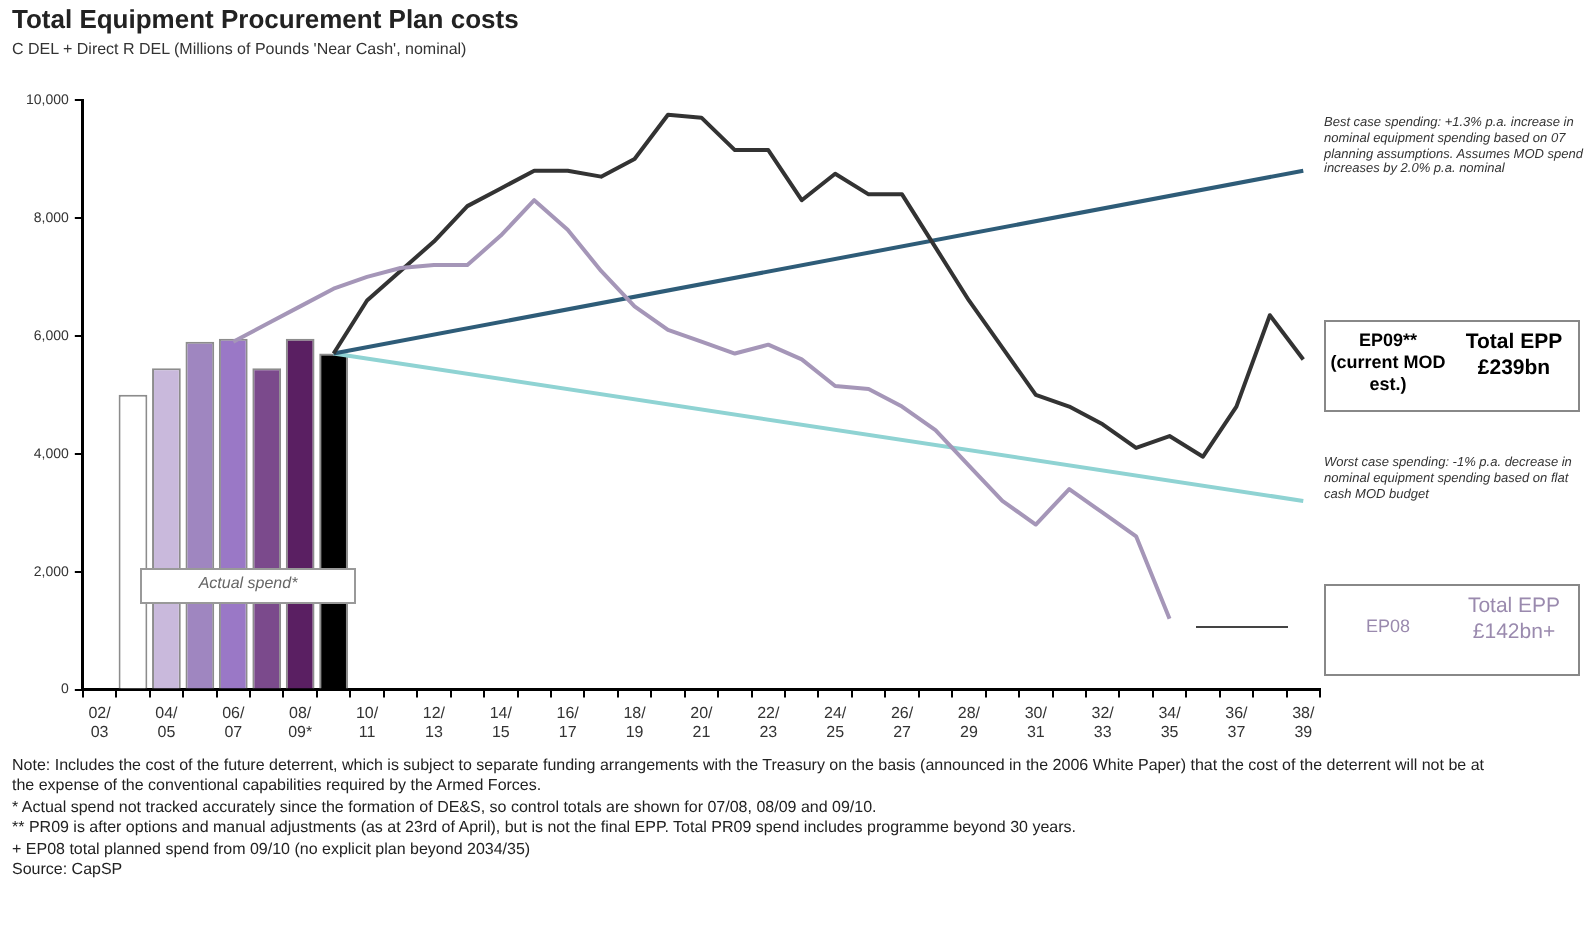 The image size is (1592, 928). Describe the element at coordinates (568, 722) in the screenshot. I see `x-tick-label: 16/17` at that location.